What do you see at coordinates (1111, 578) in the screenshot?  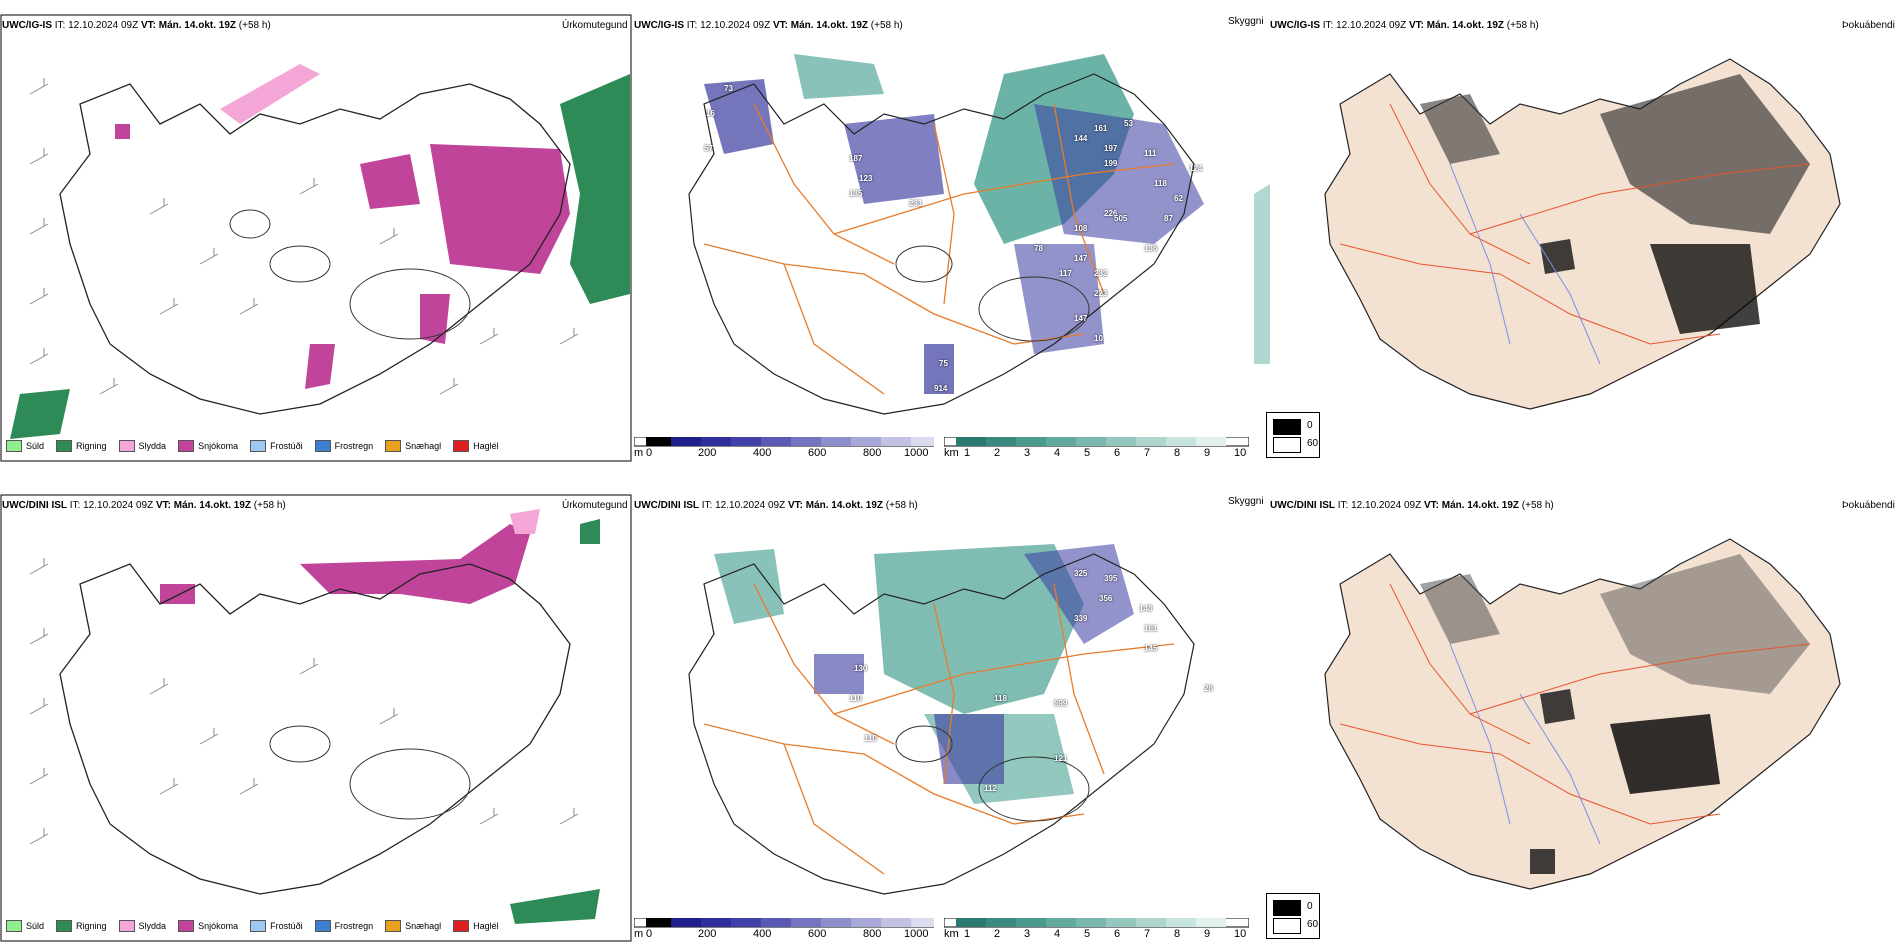 I see `cloudbase-value-label: 395` at bounding box center [1111, 578].